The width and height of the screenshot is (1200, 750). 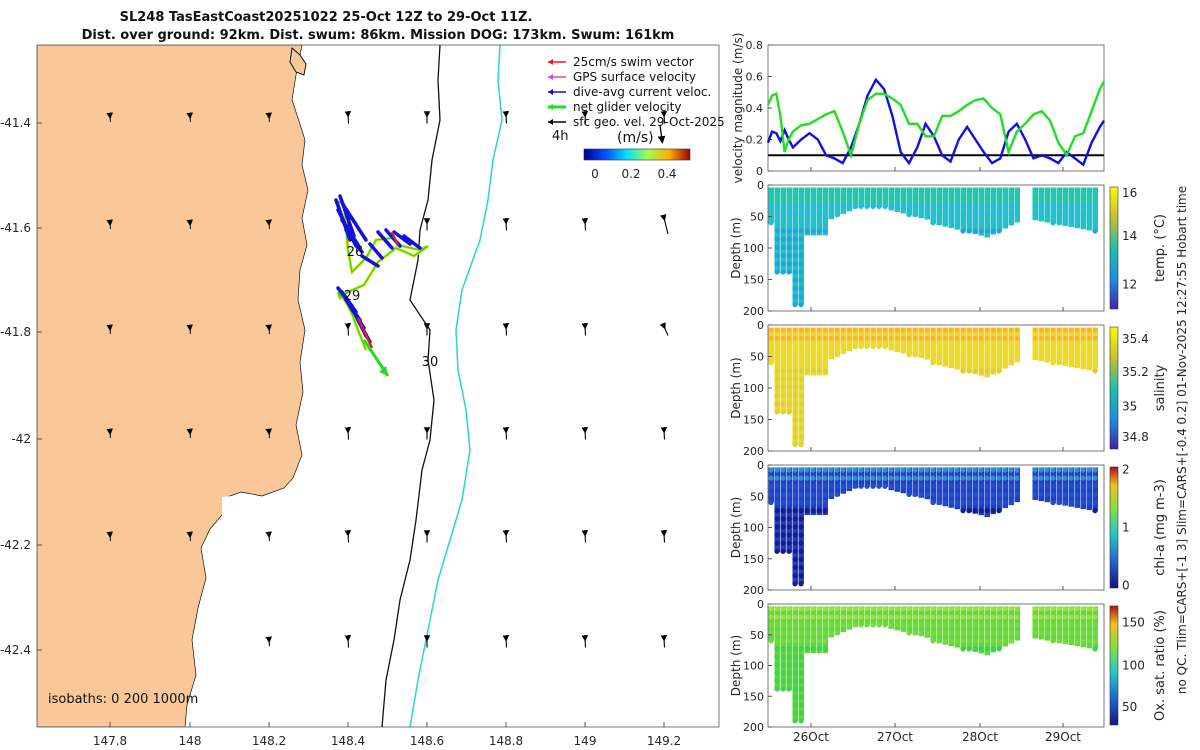 I want to click on section-ylabel: Depth (m), so click(x=736, y=665).